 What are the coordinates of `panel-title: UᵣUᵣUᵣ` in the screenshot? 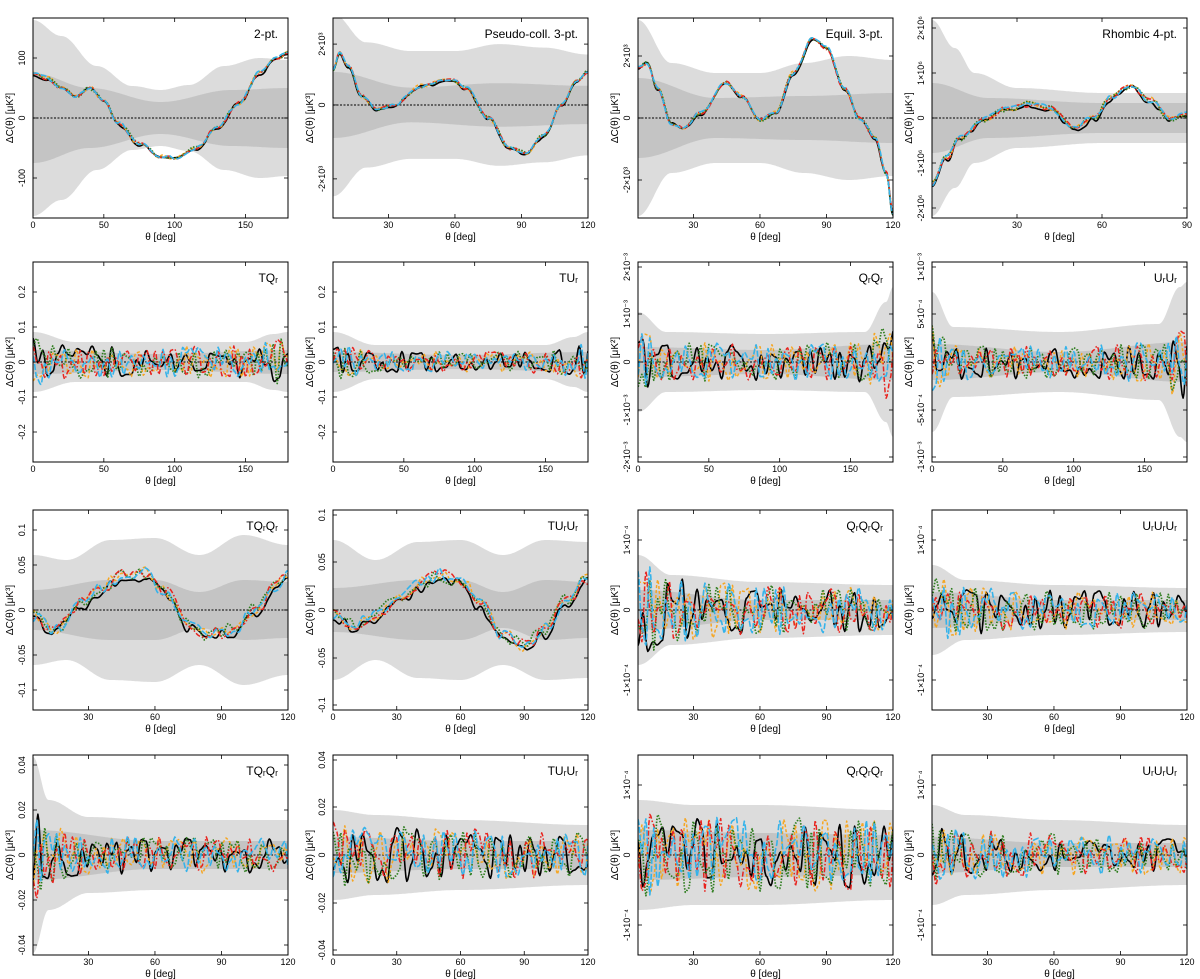 It's located at (1159, 526).